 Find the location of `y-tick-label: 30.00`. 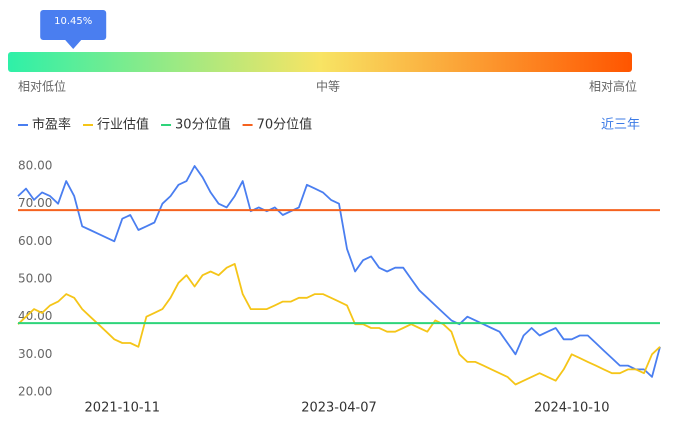

y-tick-label: 30.00 is located at coordinates (35, 354).